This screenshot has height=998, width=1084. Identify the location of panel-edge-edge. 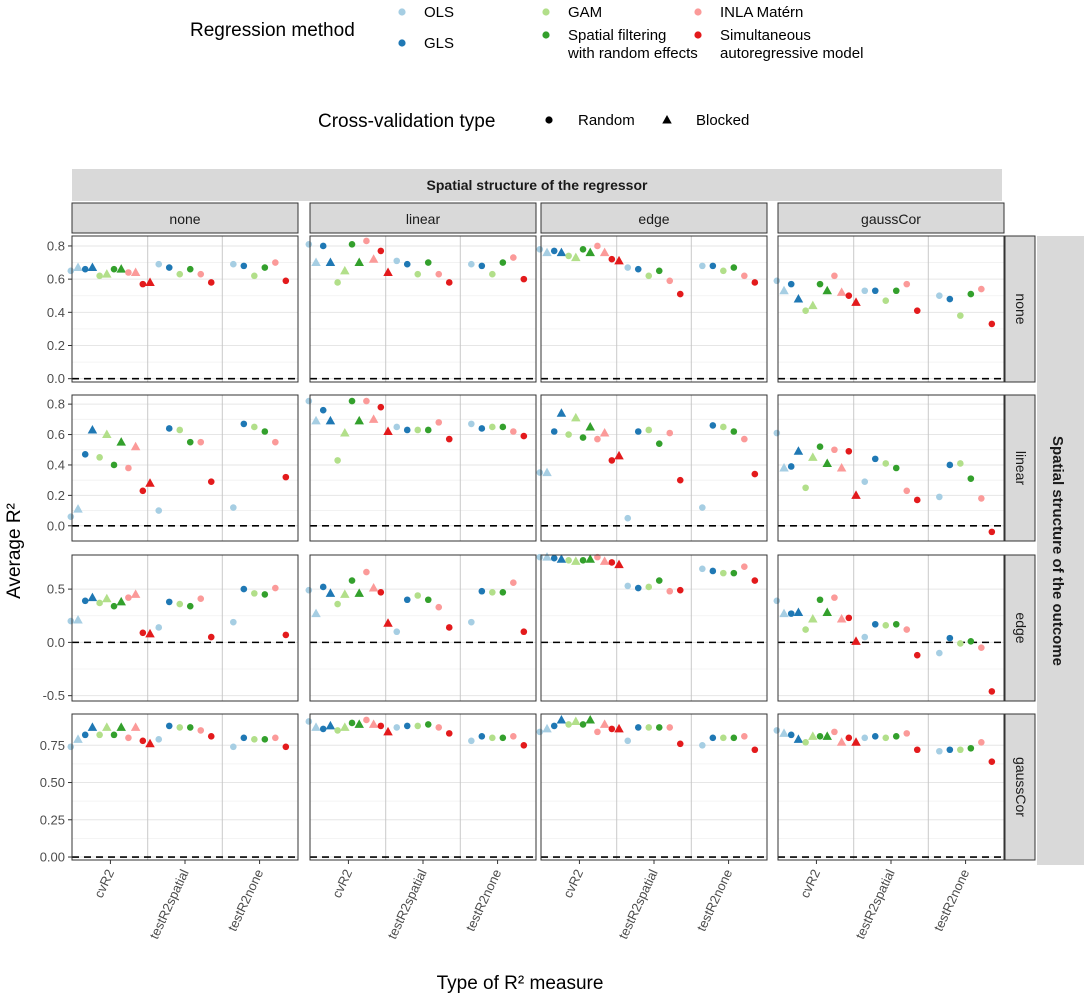
(652, 627).